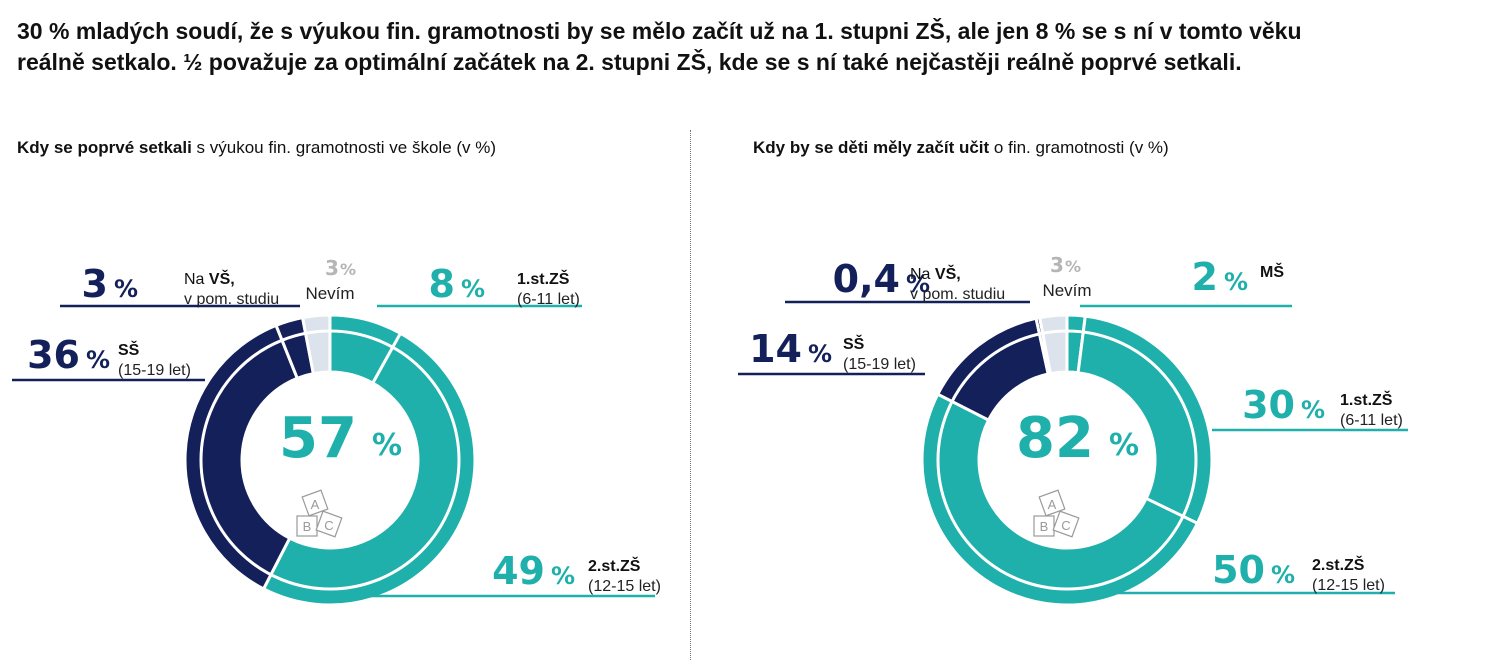 Image resolution: width=1486 pixels, height=670 pixels. I want to click on category-label: MŠ, so click(1272, 271).